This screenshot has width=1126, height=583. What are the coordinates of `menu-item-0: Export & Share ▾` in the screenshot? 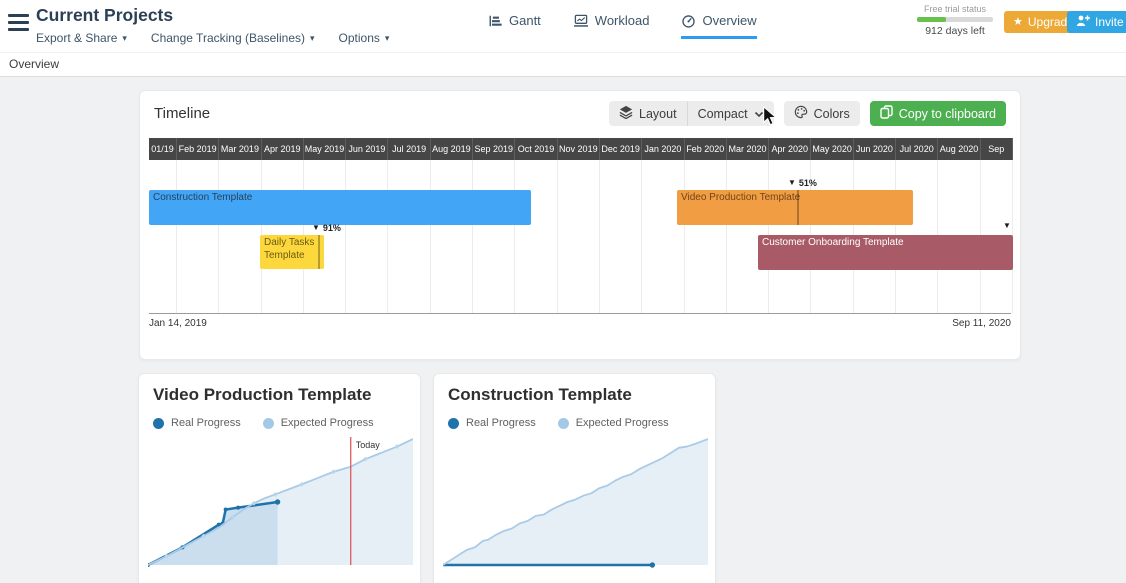 It's located at (81, 38).